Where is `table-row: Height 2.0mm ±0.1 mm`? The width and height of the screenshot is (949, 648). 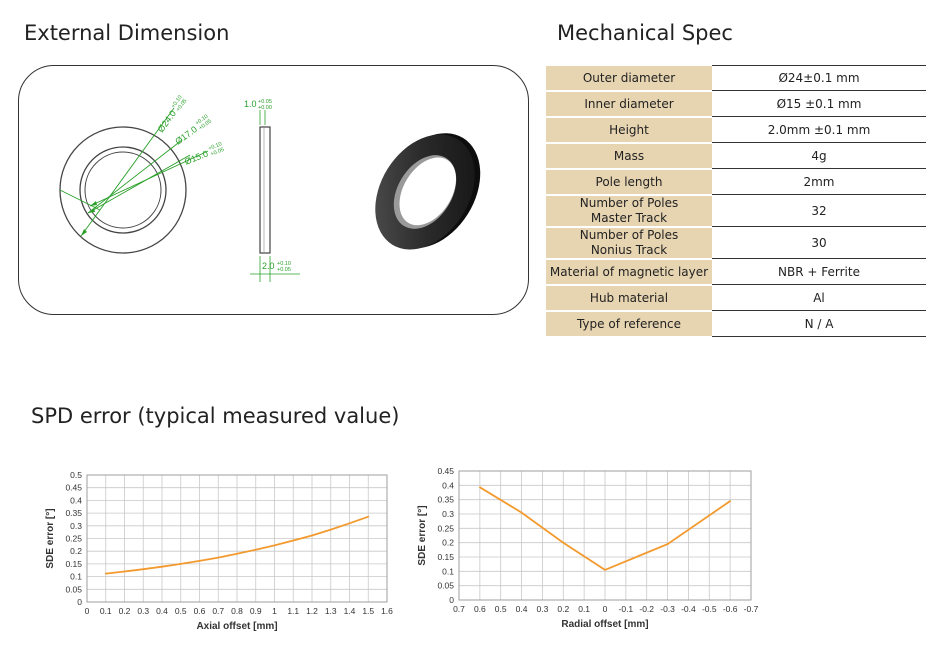 table-row: Height 2.0mm ±0.1 mm is located at coordinates (736, 130).